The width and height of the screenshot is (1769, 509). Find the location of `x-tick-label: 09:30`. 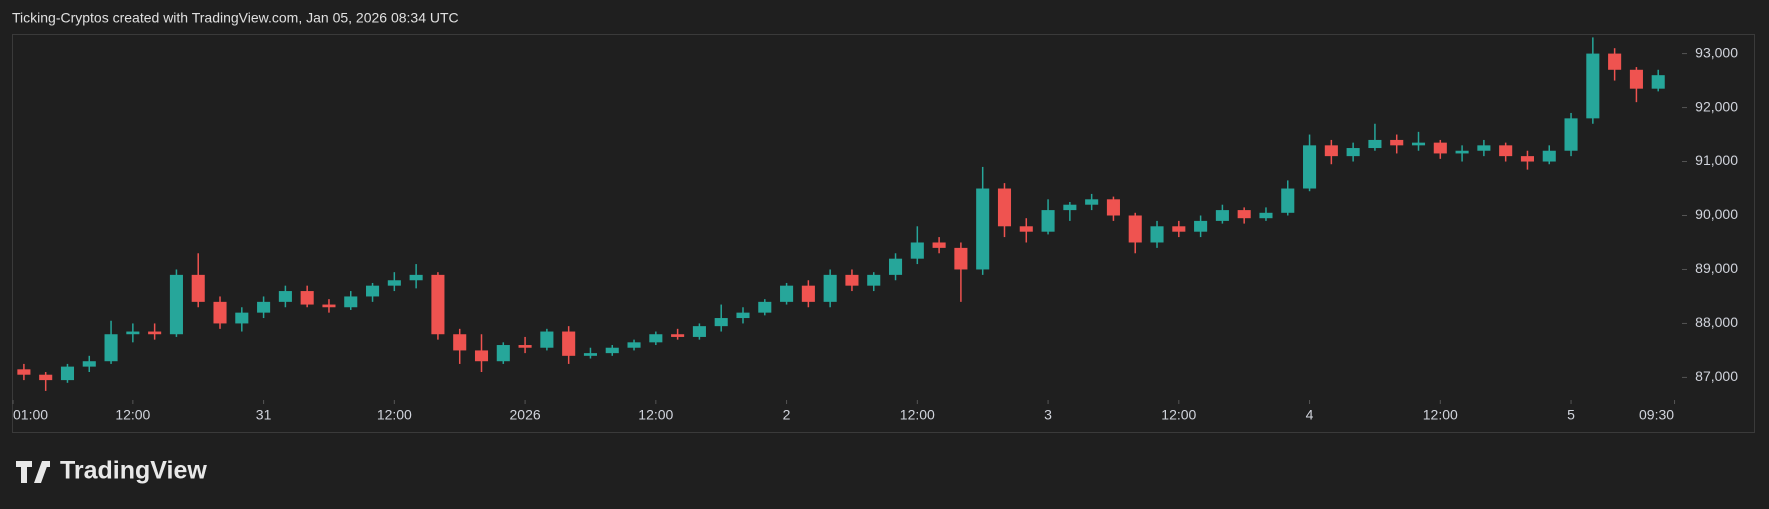

x-tick-label: 09:30 is located at coordinates (1656, 415).